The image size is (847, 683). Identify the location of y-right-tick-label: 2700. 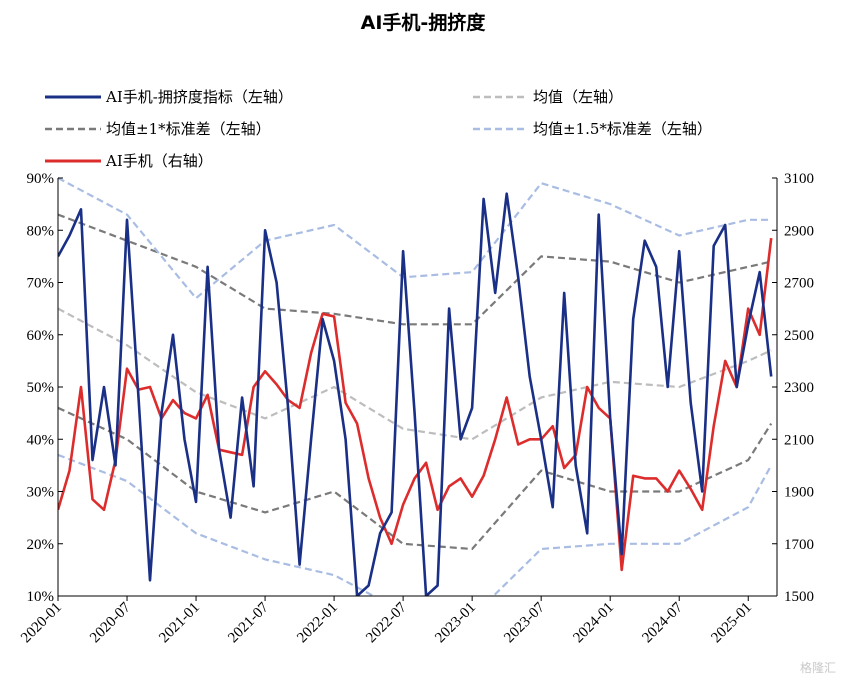
(799, 284).